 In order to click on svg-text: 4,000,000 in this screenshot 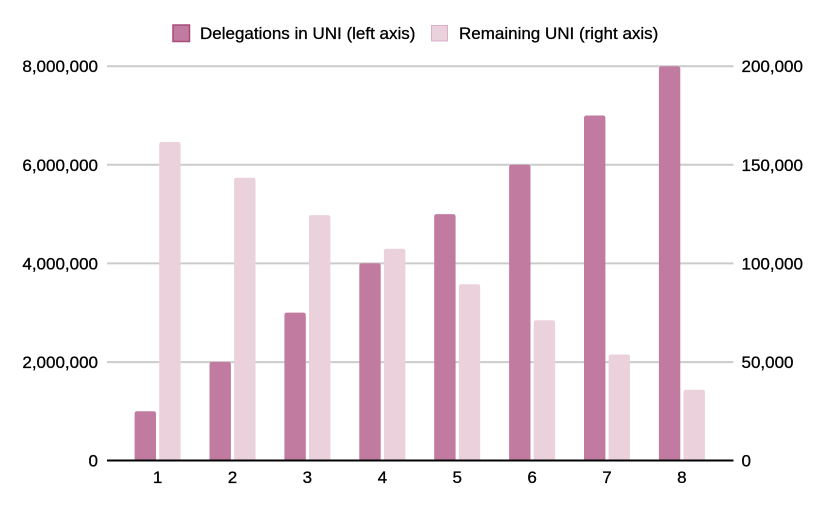, I will do `click(60, 263)`.